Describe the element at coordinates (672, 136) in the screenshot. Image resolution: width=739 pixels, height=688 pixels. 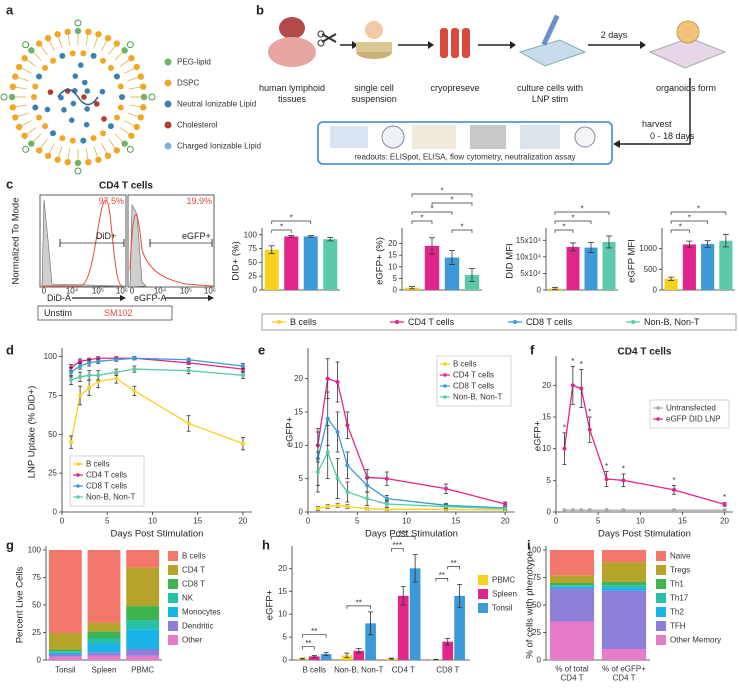
I see `step-note: 0 - 18 days` at that location.